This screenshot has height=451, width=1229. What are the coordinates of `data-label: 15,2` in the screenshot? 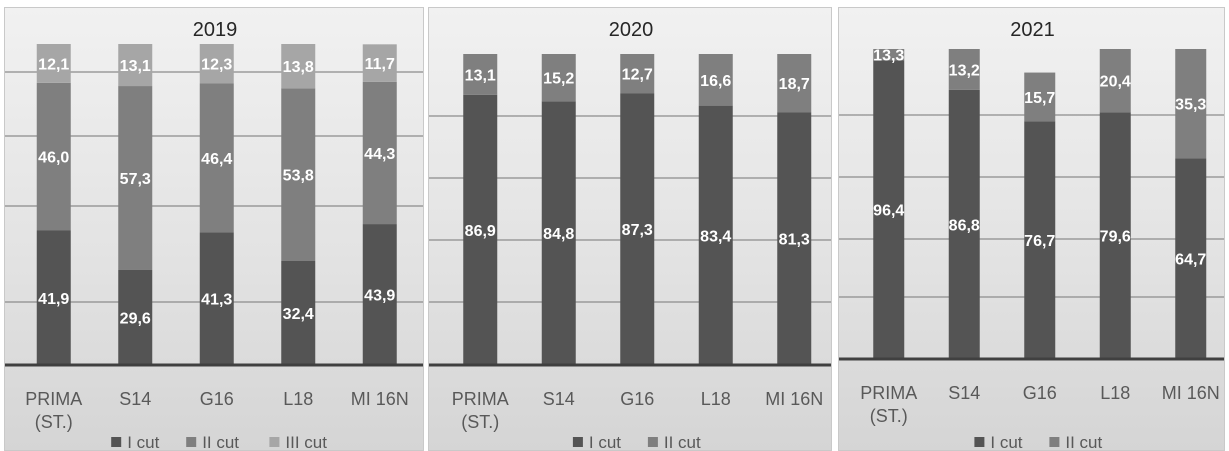 It's located at (558, 79).